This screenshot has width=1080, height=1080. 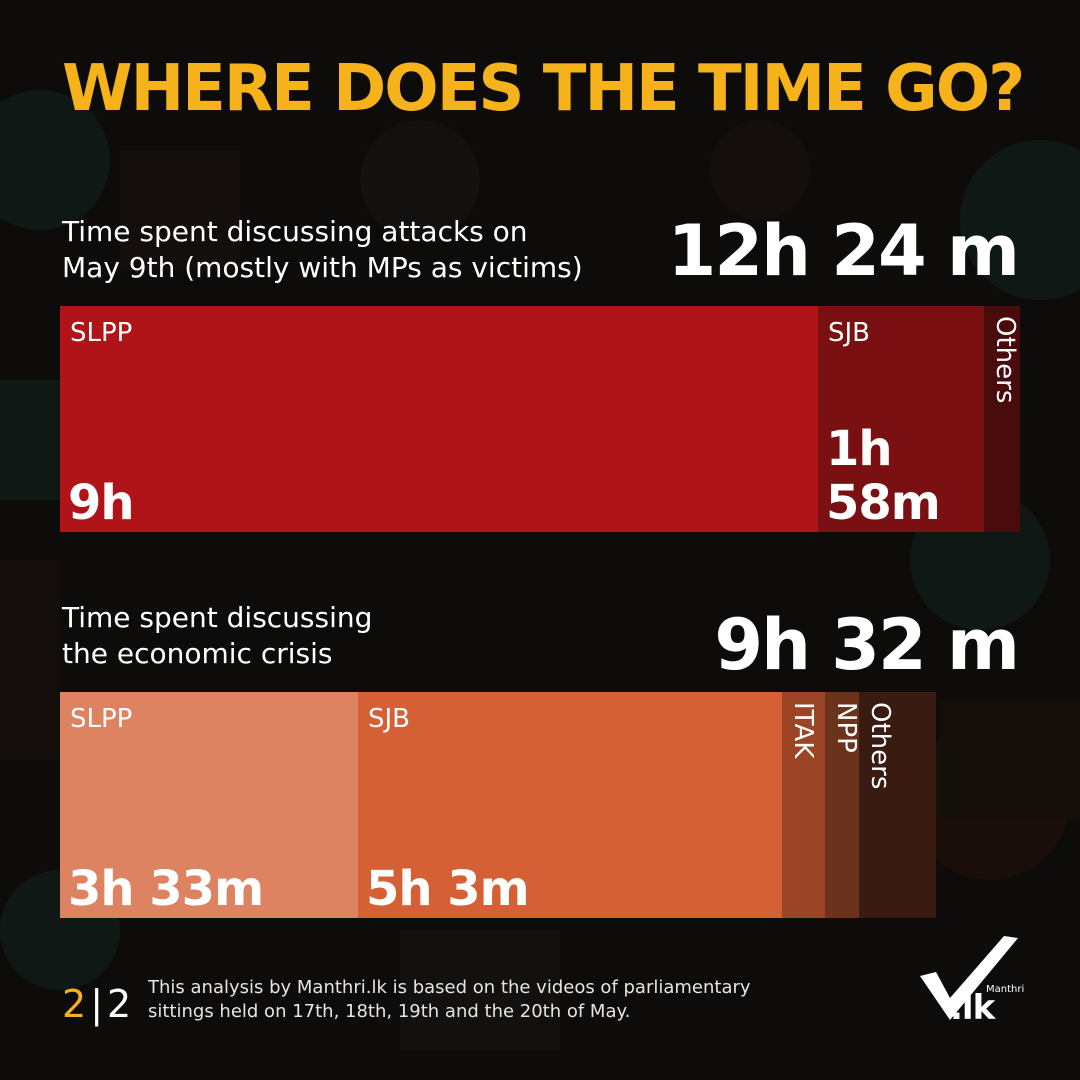 I want to click on page-total: 2, so click(x=119, y=1004).